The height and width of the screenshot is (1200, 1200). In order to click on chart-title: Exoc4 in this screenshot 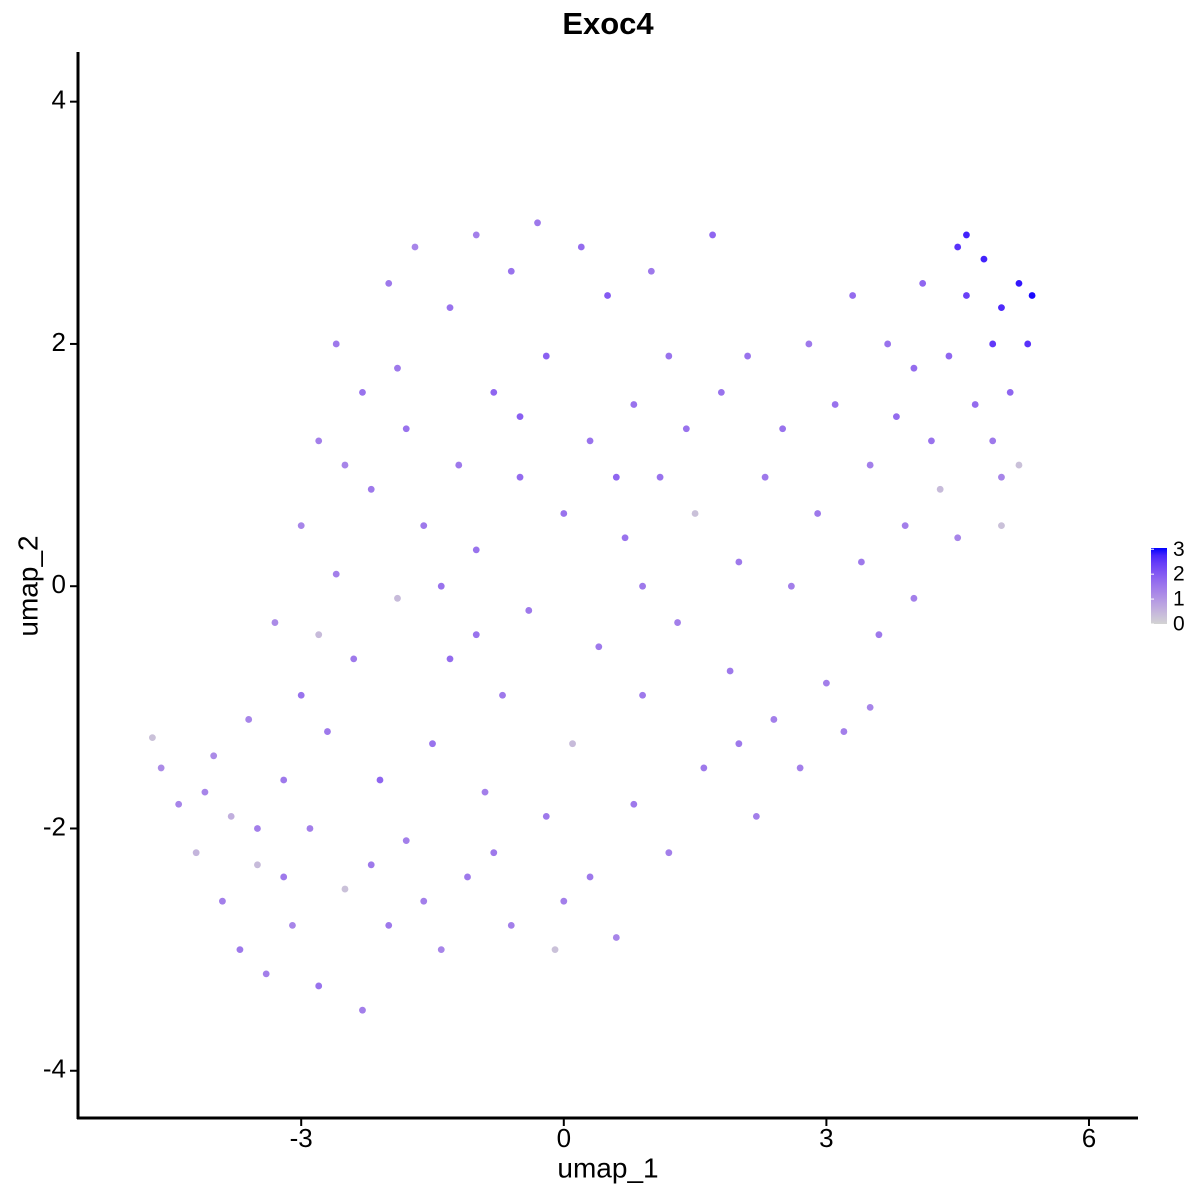, I will do `click(608, 23)`.